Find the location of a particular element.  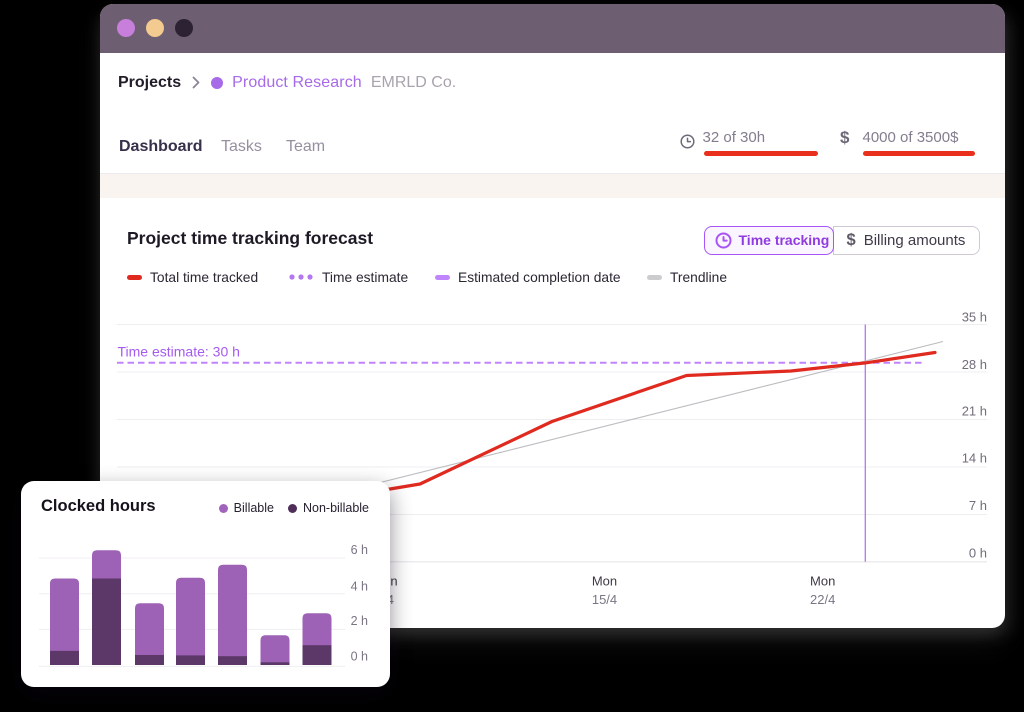

svg-text: 28 h is located at coordinates (974, 364).